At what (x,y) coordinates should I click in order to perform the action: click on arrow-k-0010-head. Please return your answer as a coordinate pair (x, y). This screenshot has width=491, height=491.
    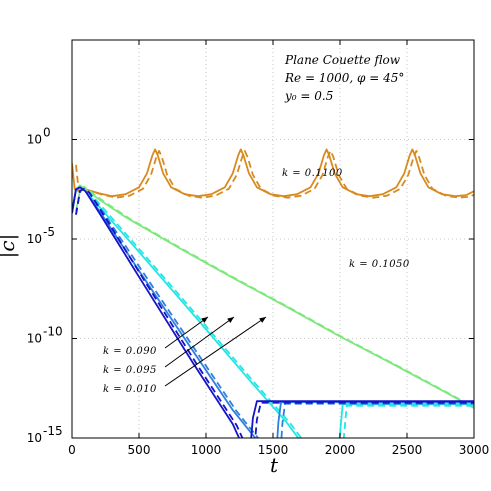
    Looking at the image, I should click on (262, 320).